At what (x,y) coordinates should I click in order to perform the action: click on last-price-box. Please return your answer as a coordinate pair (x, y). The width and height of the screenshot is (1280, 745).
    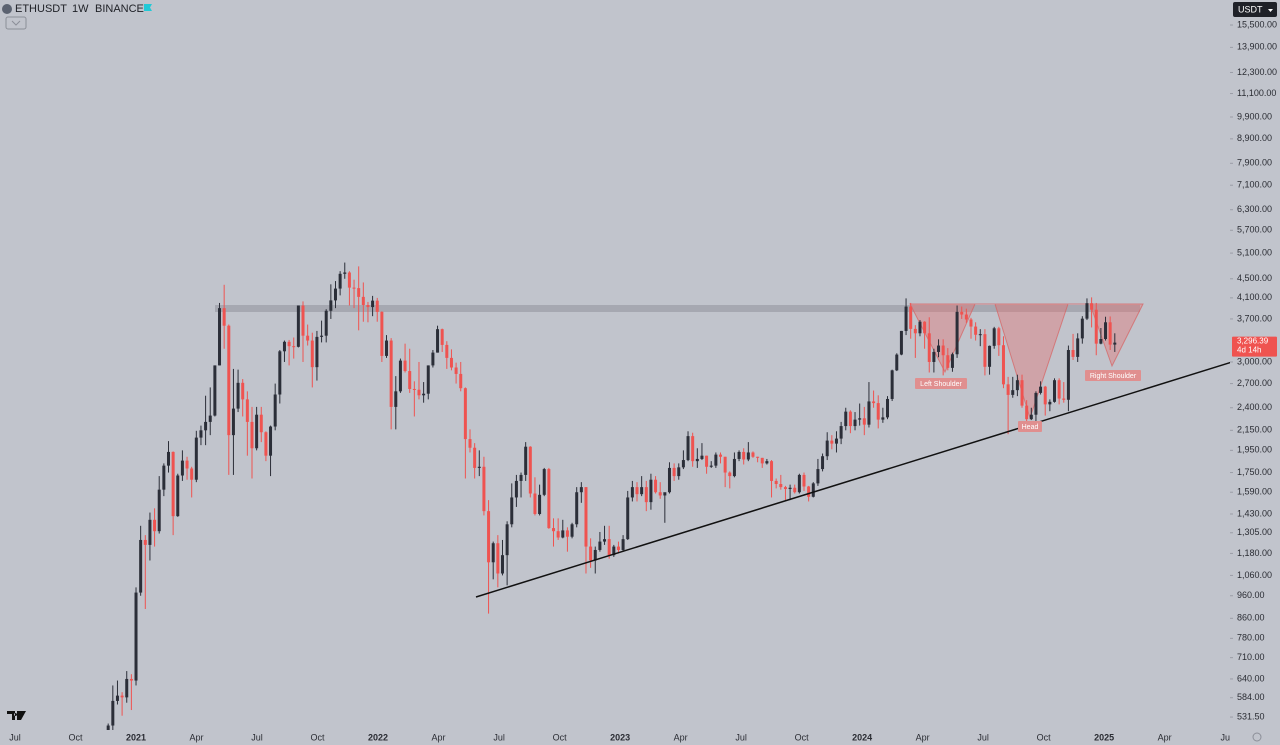
    Looking at the image, I should click on (1254, 346).